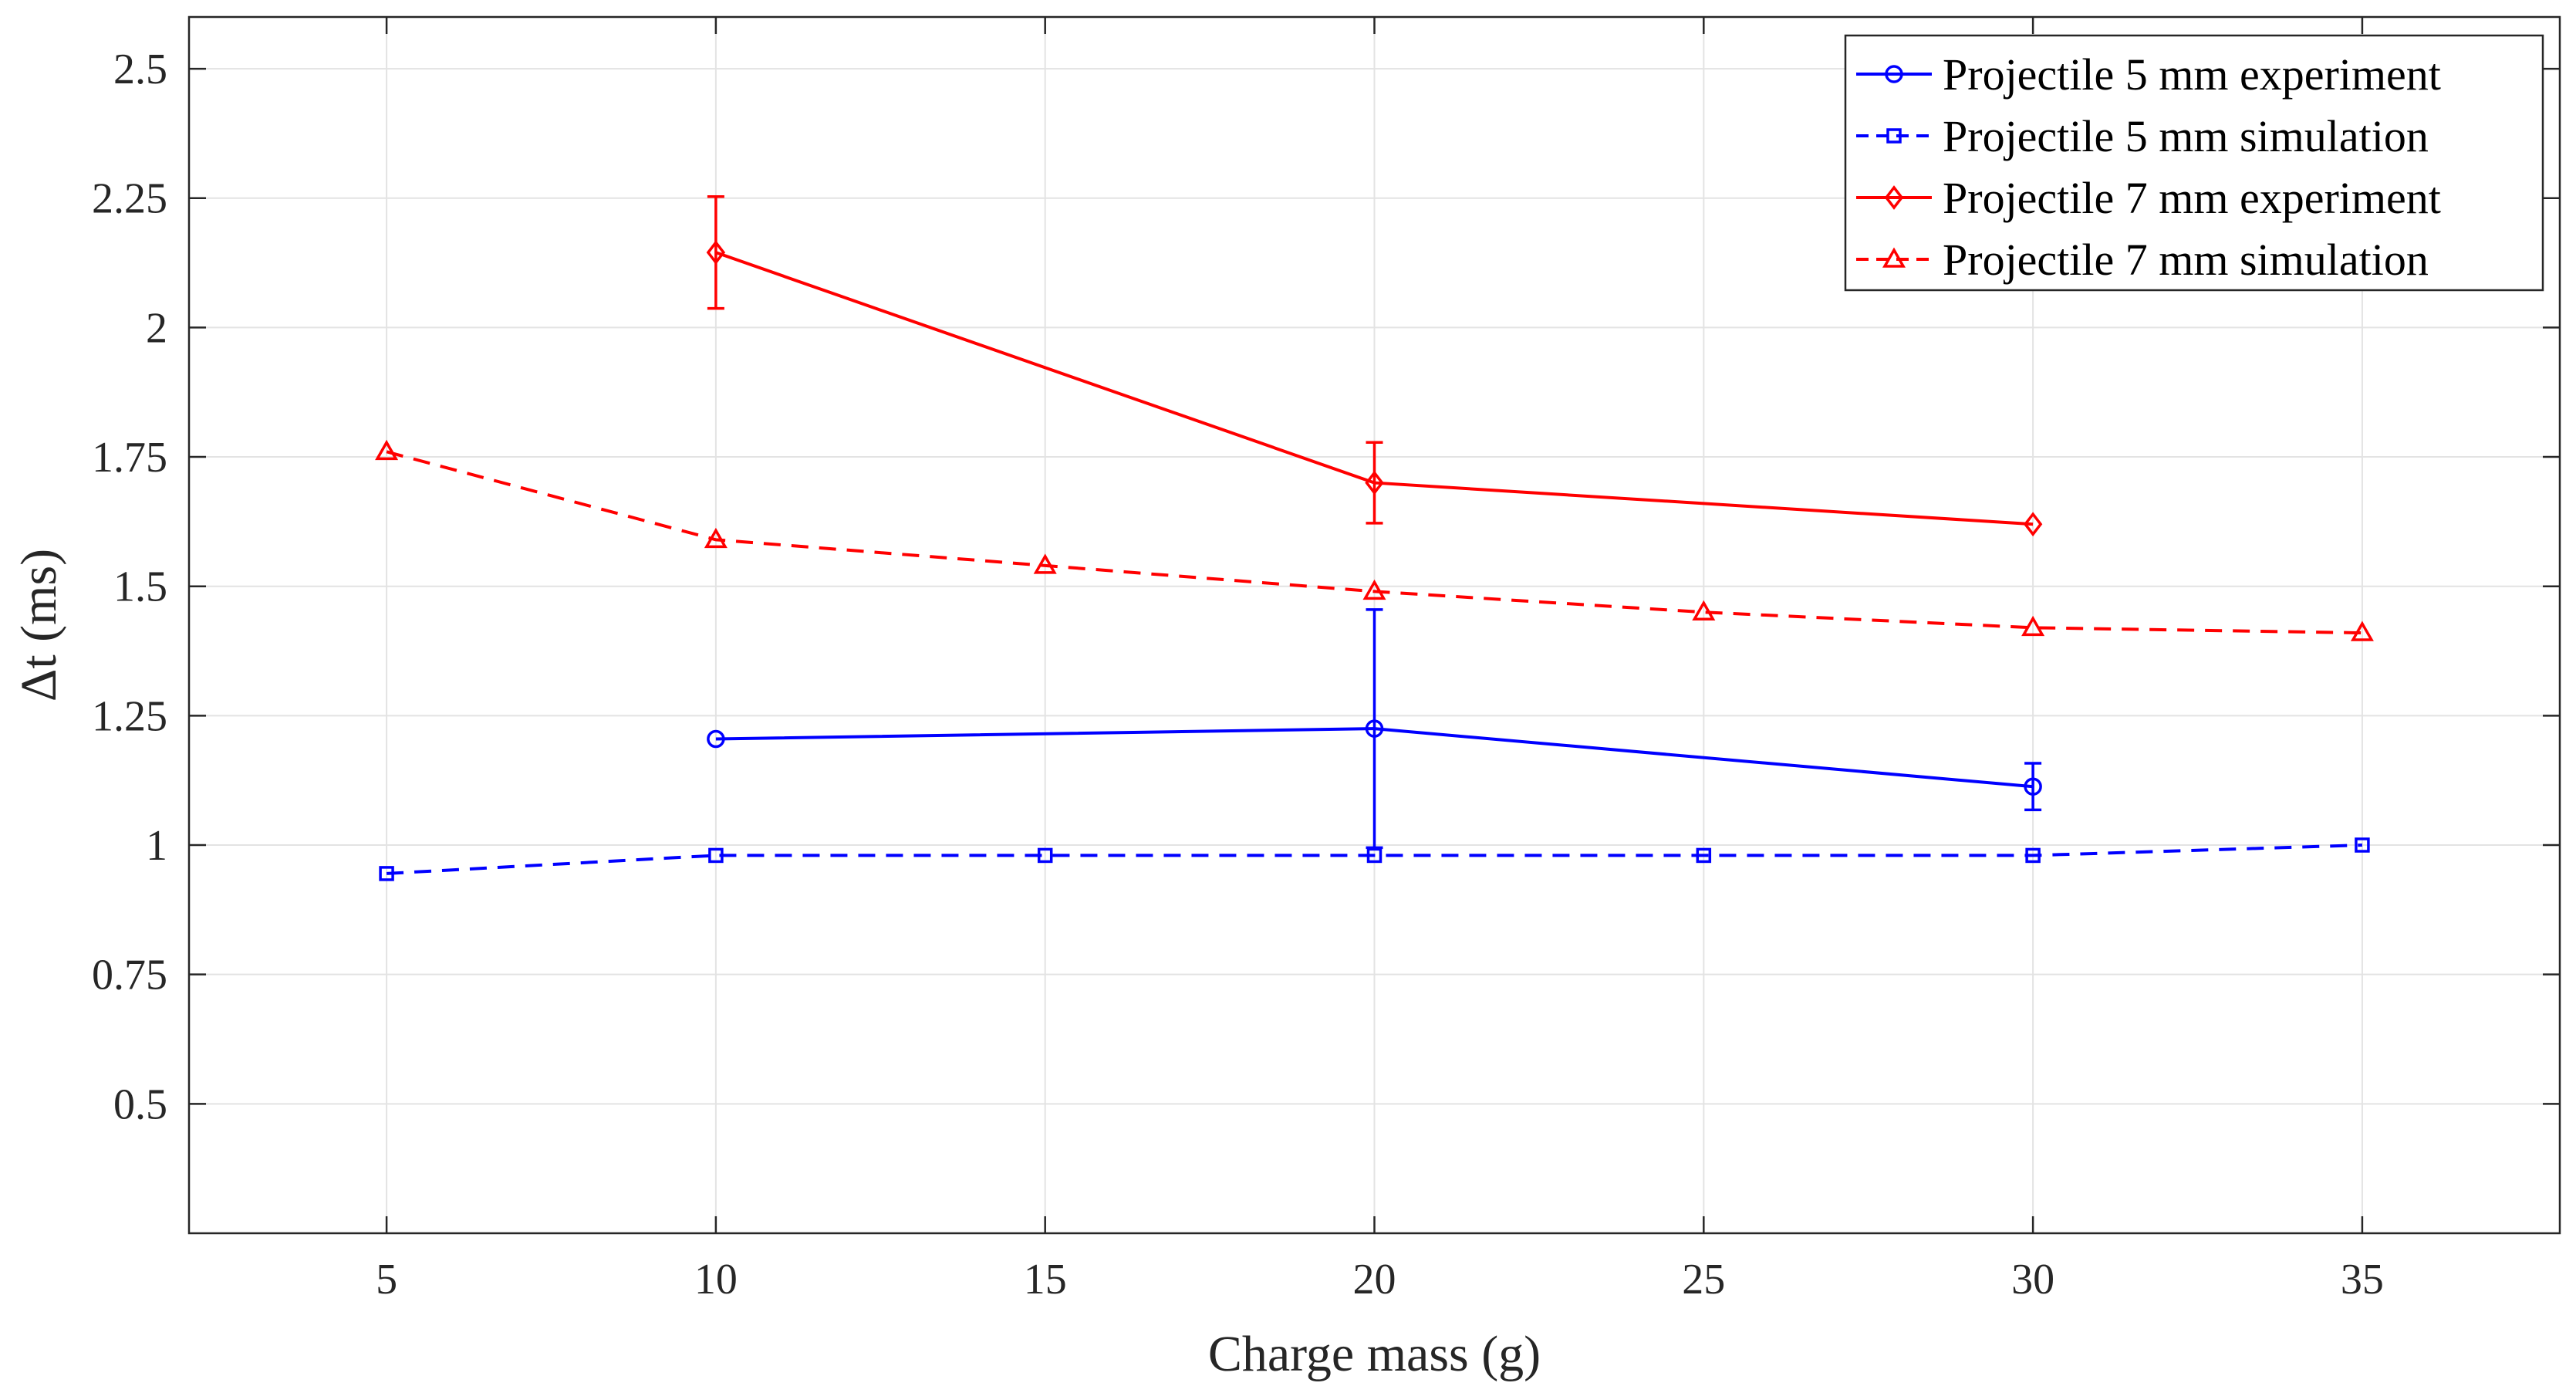  I want to click on legend-entry: Projectile 5 mm experiment, so click(2149, 74).